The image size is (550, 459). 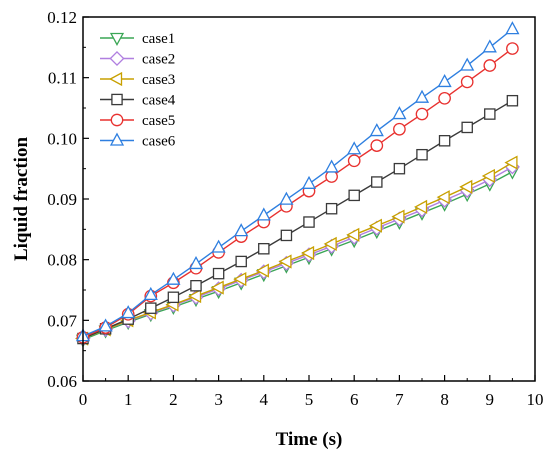 I want to click on legend-label: case4, so click(x=159, y=101).